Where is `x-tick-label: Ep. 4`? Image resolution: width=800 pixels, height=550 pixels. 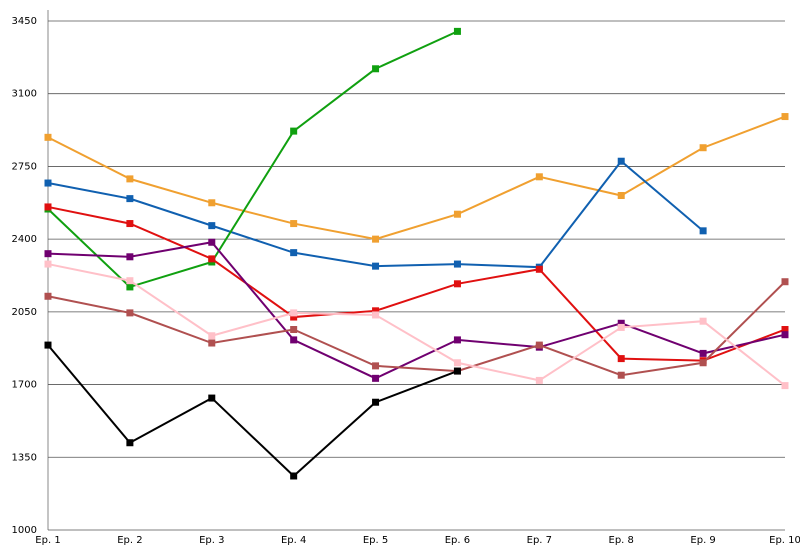
x-tick-label: Ep. 4 is located at coordinates (293, 540).